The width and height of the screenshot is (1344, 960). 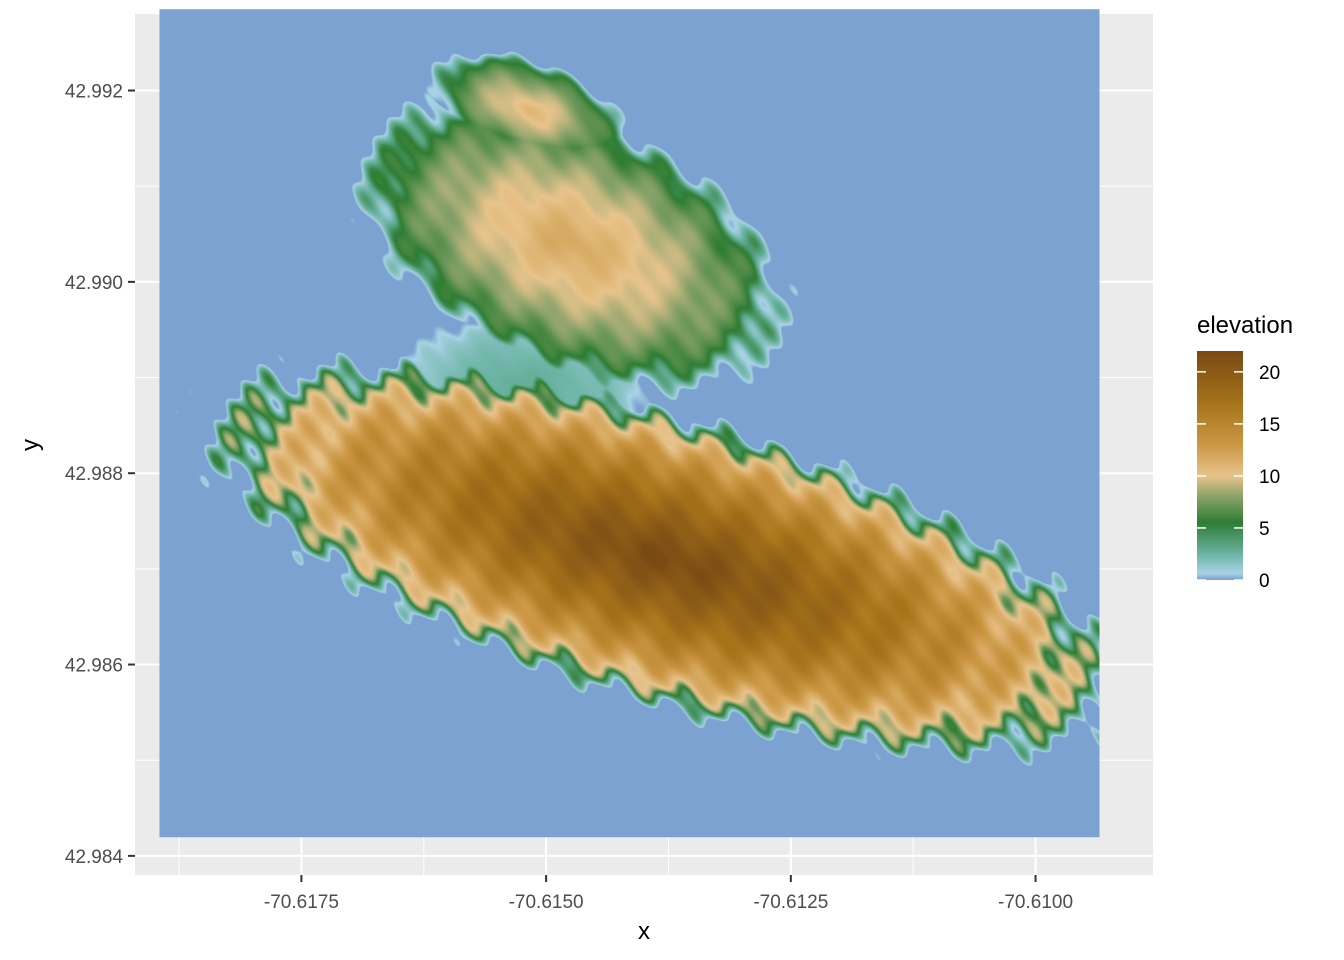 I want to click on y-axis-title: y, so click(x=30, y=445).